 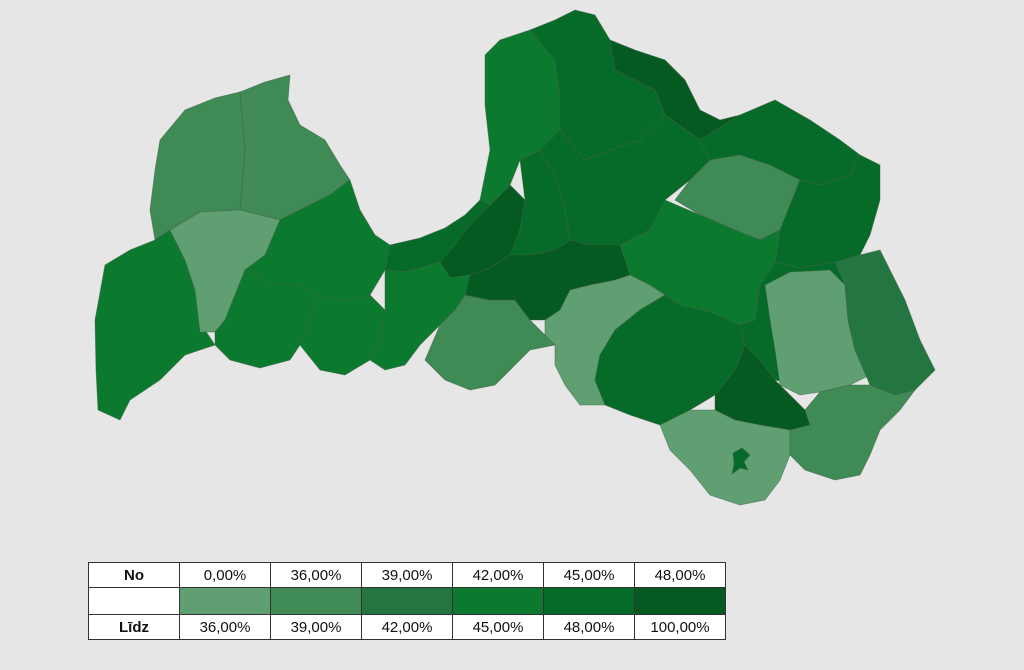 I want to click on legend-swatch-row, so click(x=407, y=601).